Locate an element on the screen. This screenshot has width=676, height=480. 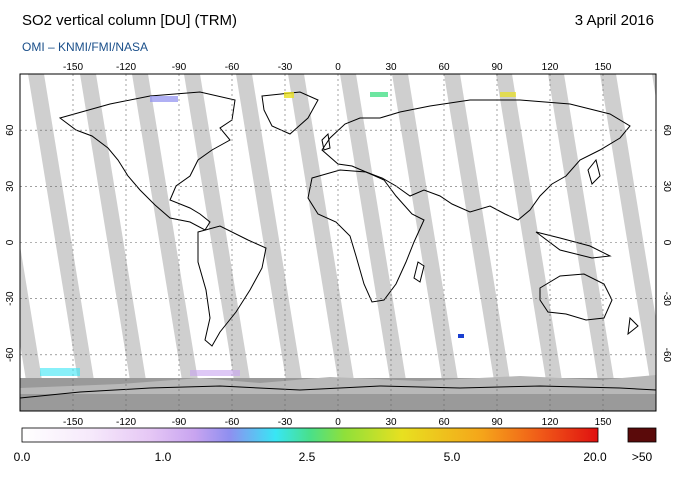
colorbar-label-1: 1.0 is located at coordinates (163, 457).